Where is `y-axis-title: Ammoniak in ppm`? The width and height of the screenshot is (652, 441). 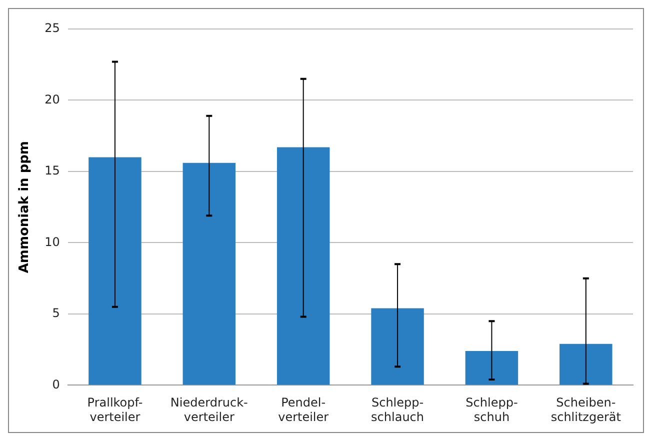 y-axis-title: Ammoniak in ppm is located at coordinates (24, 207).